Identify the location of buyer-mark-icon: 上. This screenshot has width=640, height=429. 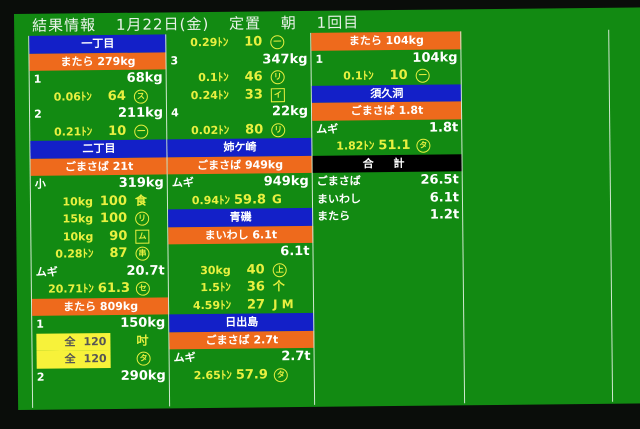
(279, 270).